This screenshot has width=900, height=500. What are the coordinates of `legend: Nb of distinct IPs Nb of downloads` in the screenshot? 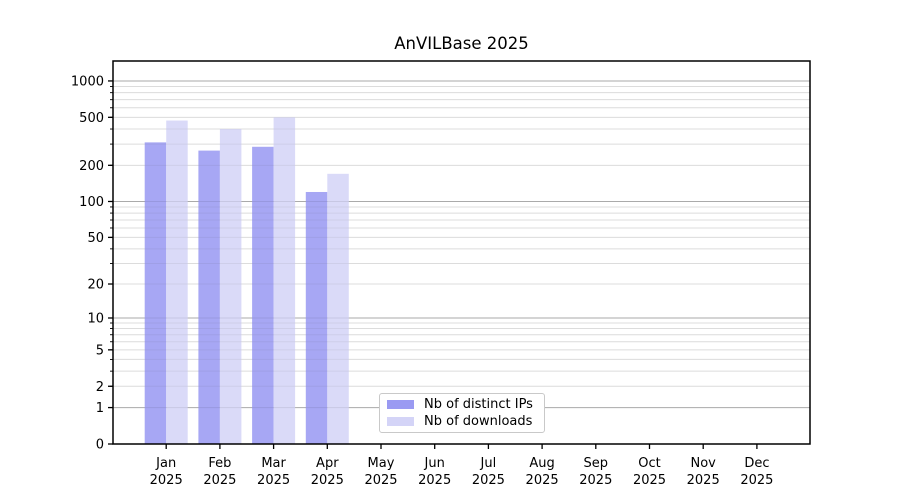 It's located at (462, 413).